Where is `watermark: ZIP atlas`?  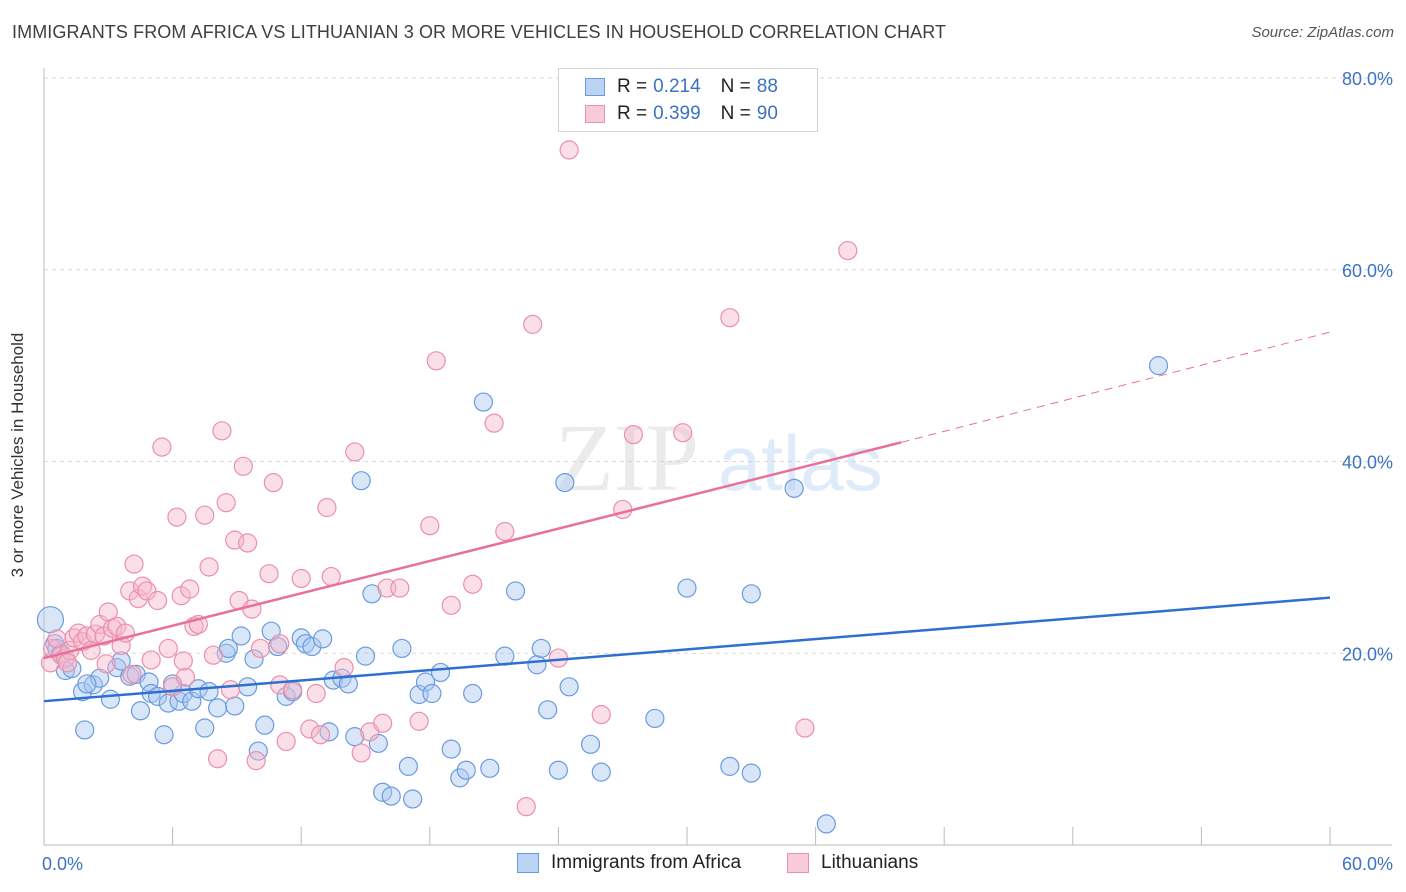
watermark: ZIP atlas is located at coordinates (719, 457).